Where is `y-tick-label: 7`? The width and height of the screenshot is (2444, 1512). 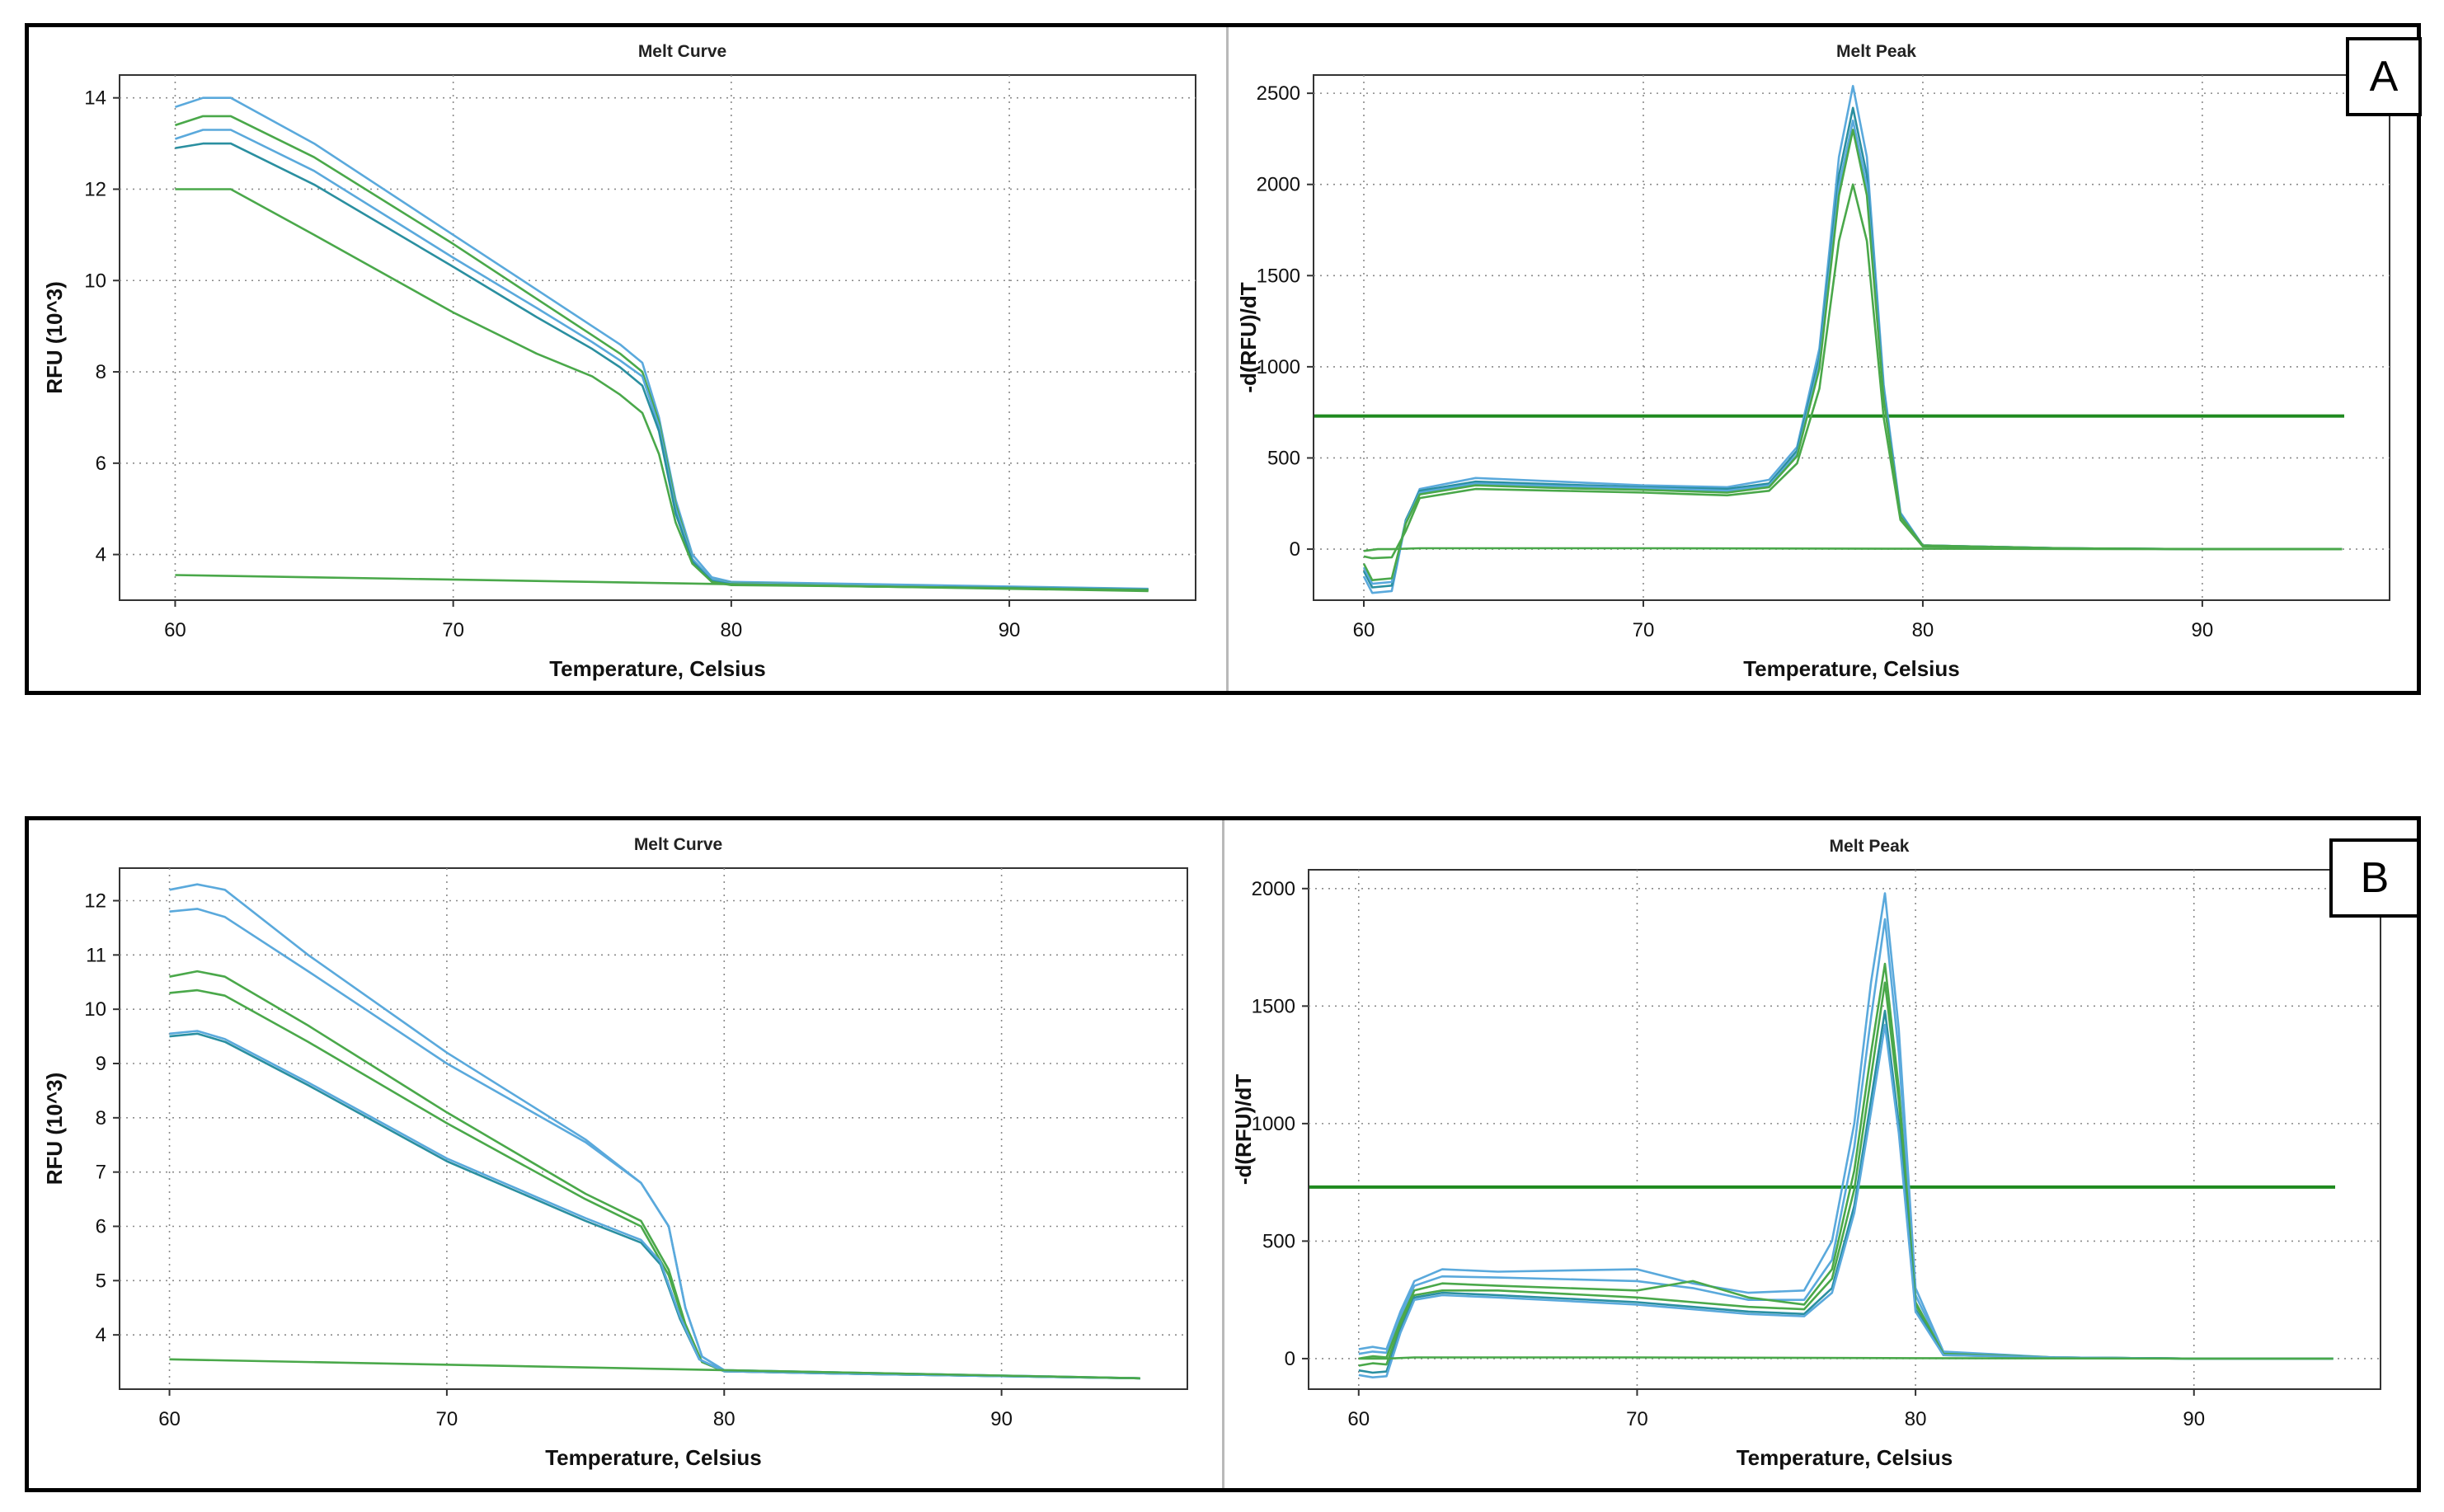
y-tick-label: 7 is located at coordinates (101, 1173).